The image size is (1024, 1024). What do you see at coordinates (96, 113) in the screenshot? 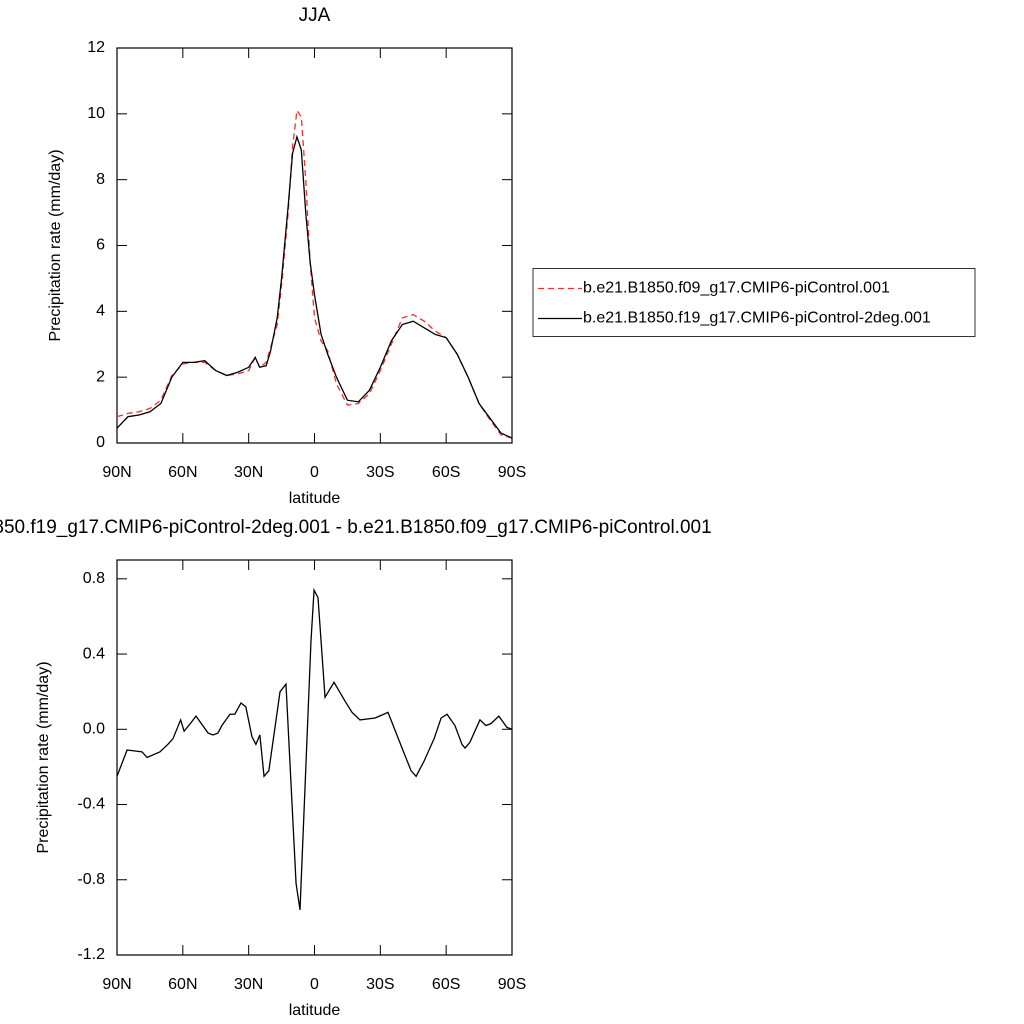
I see `y-tick-label: 10` at bounding box center [96, 113].